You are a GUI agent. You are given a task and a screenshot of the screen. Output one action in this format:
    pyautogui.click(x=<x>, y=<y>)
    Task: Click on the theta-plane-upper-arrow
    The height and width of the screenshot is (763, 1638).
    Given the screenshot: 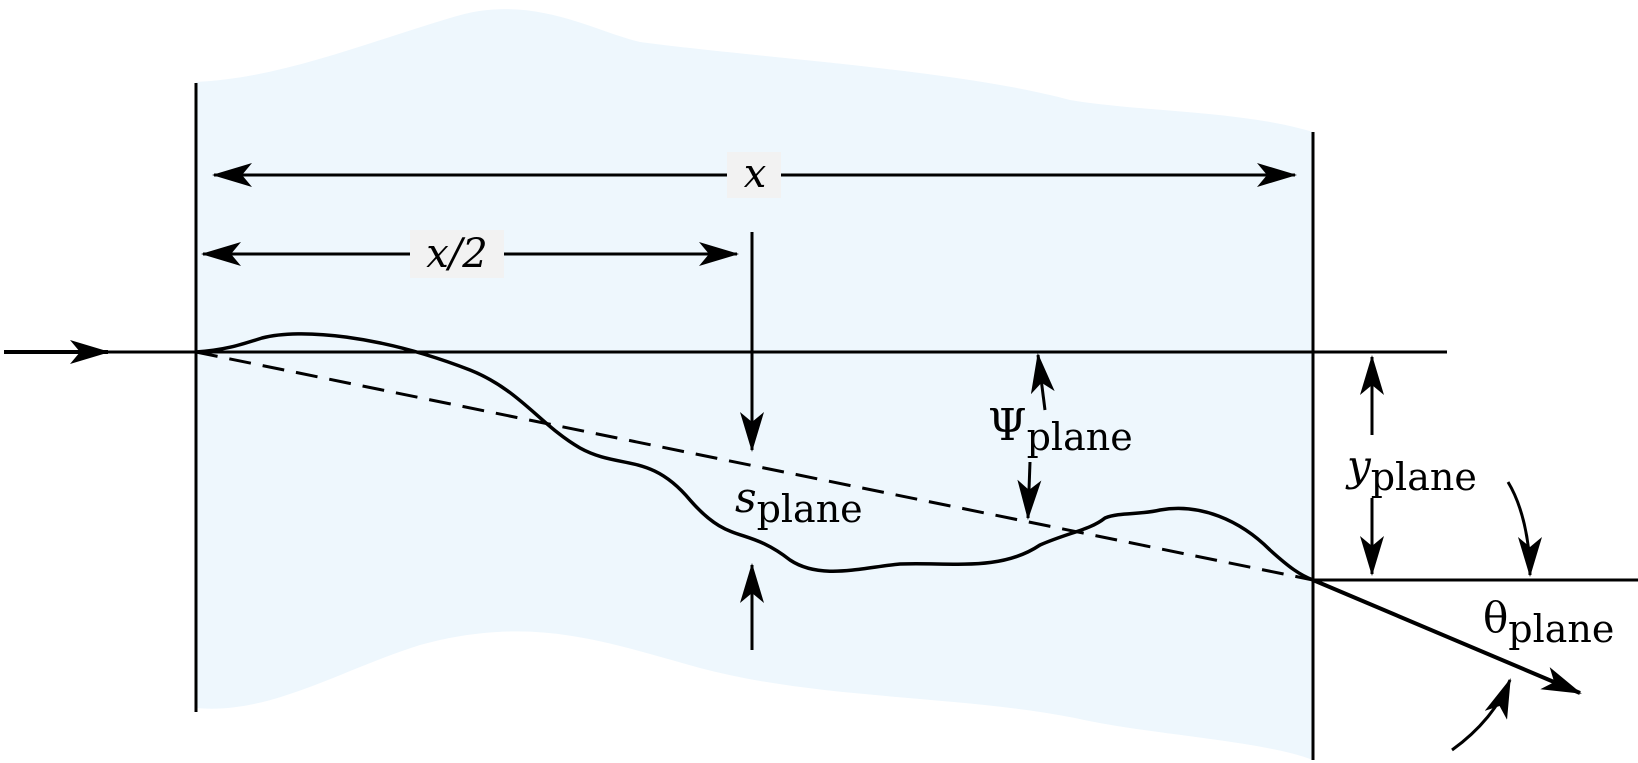 What is the action you would take?
    pyautogui.click(x=1524, y=529)
    